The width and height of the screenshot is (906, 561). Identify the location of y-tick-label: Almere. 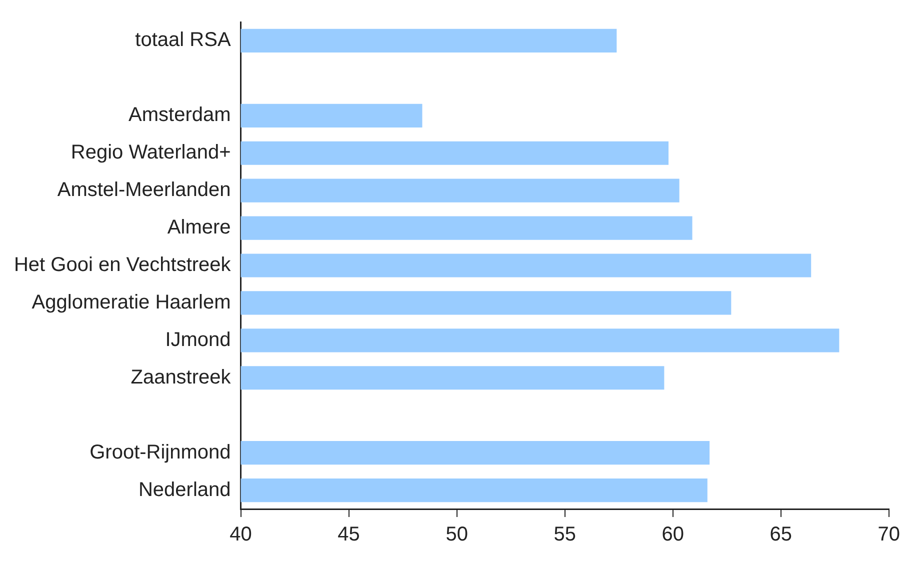
(199, 227).